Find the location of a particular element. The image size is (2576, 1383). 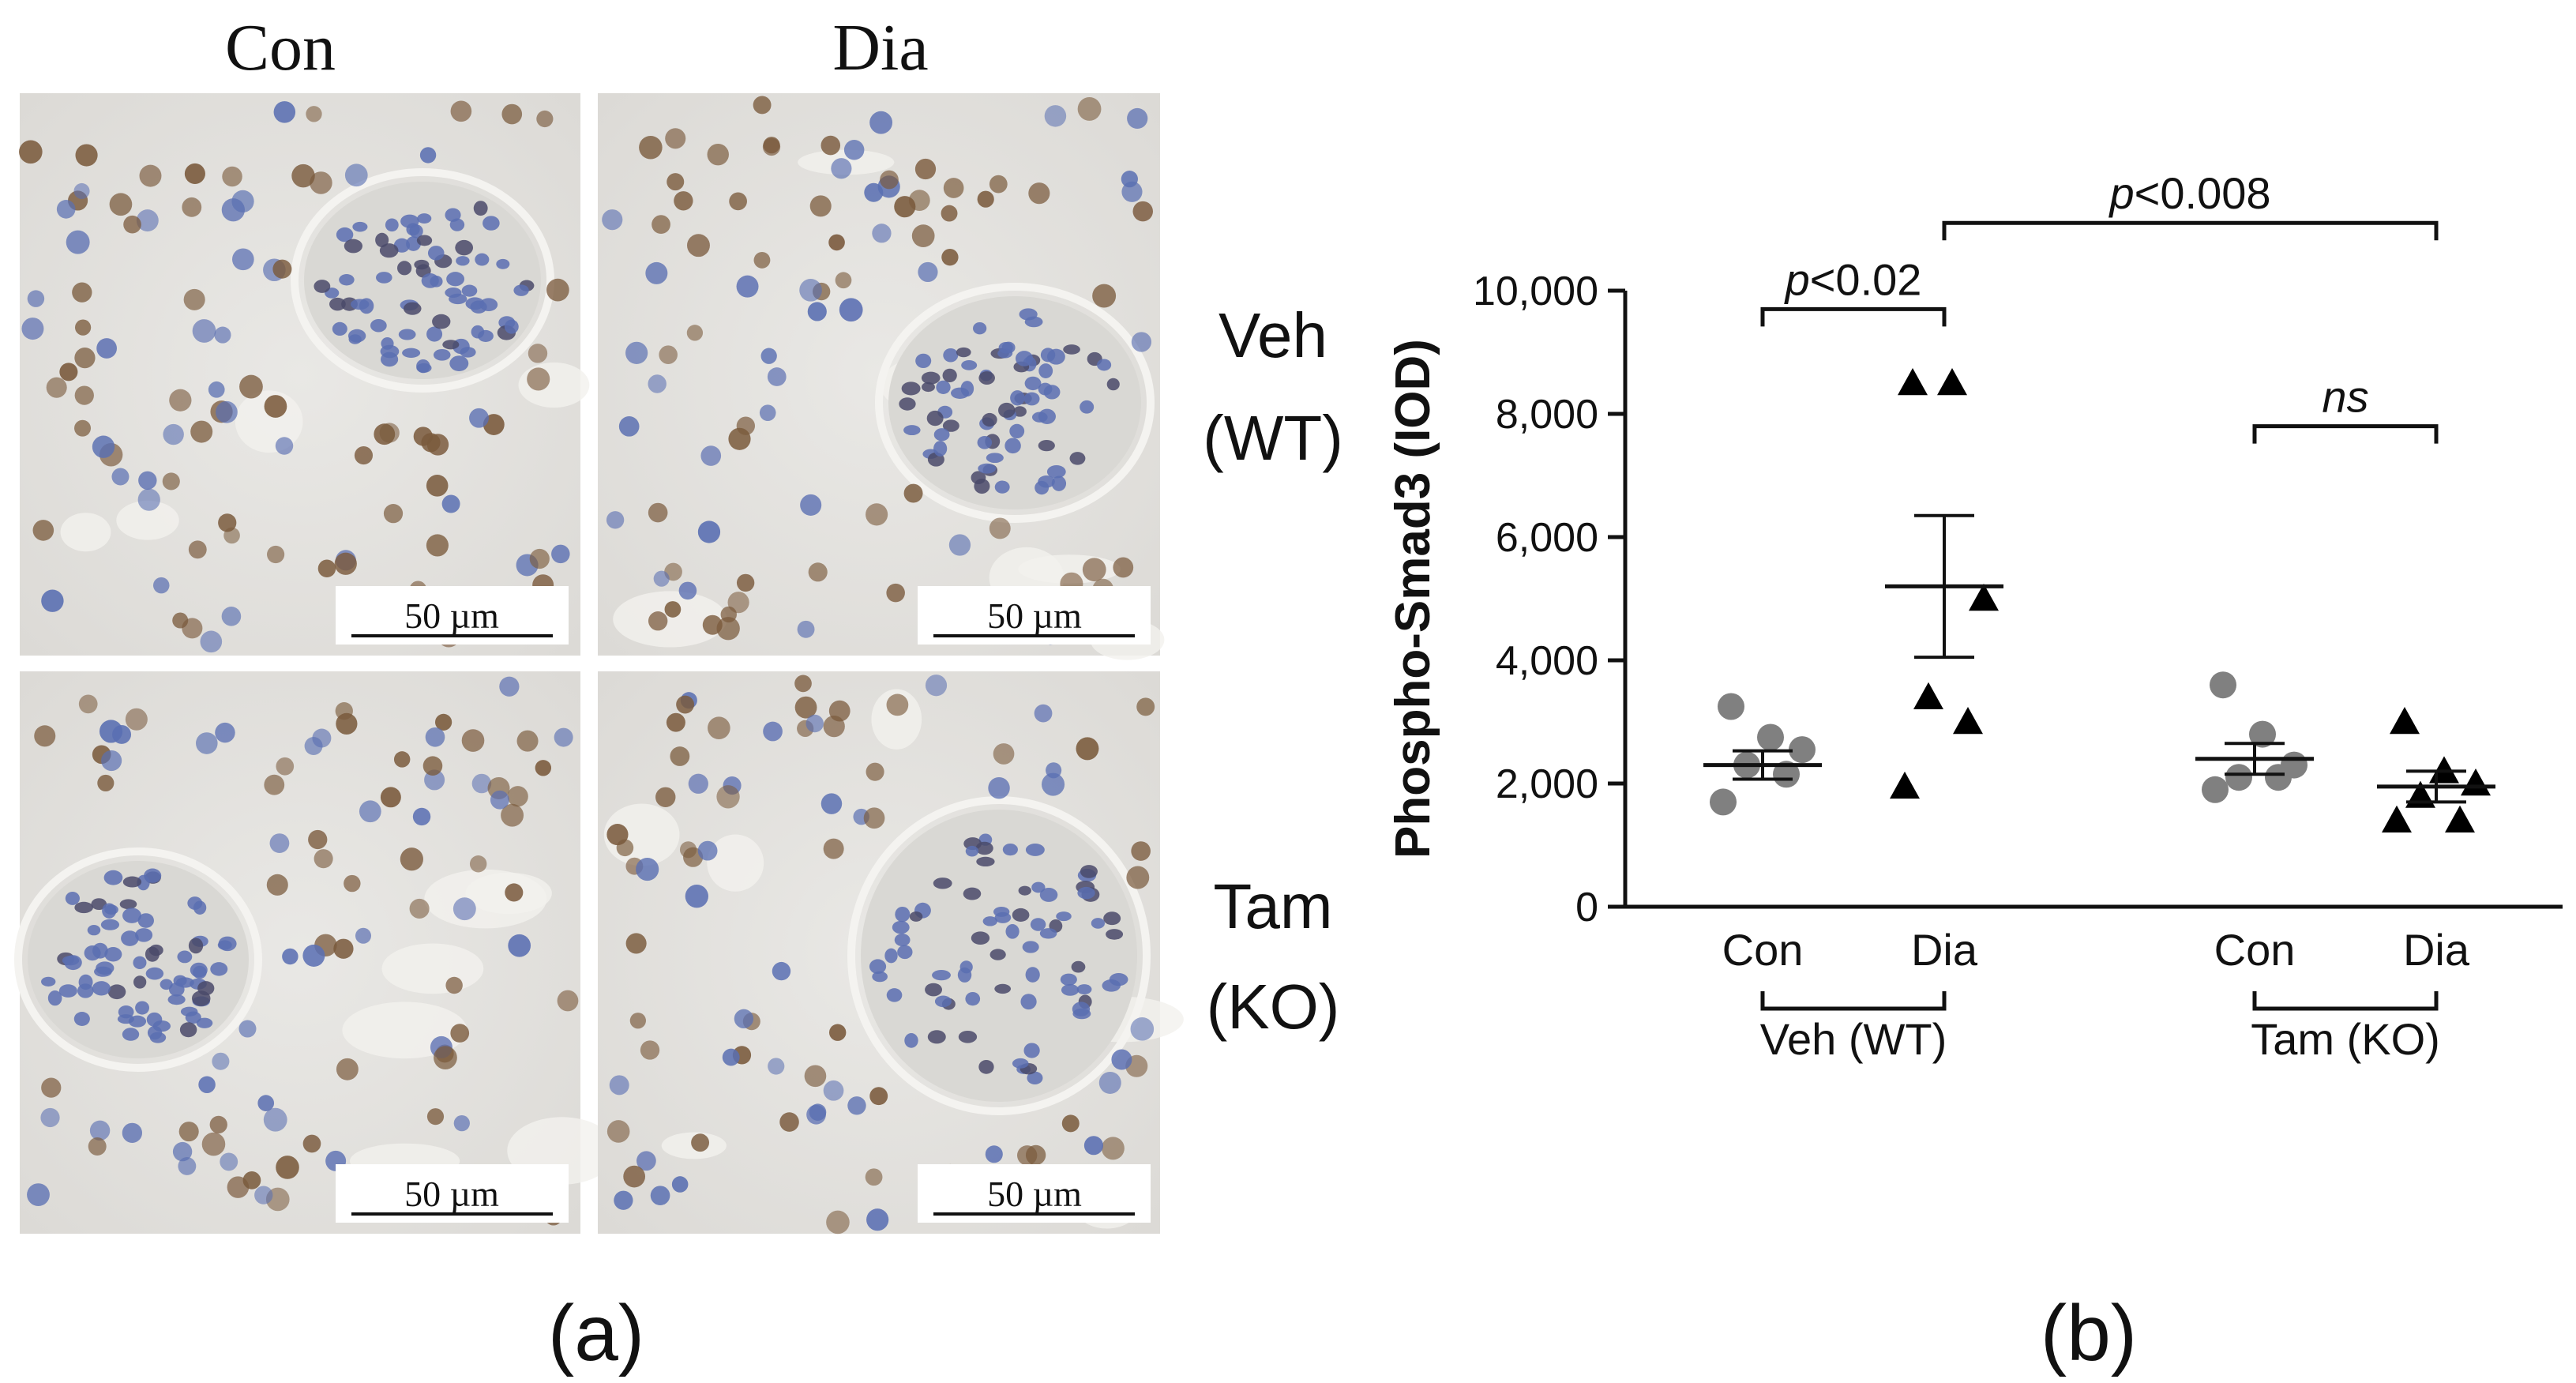

micrograph-veh-dia is located at coordinates (881, 376).